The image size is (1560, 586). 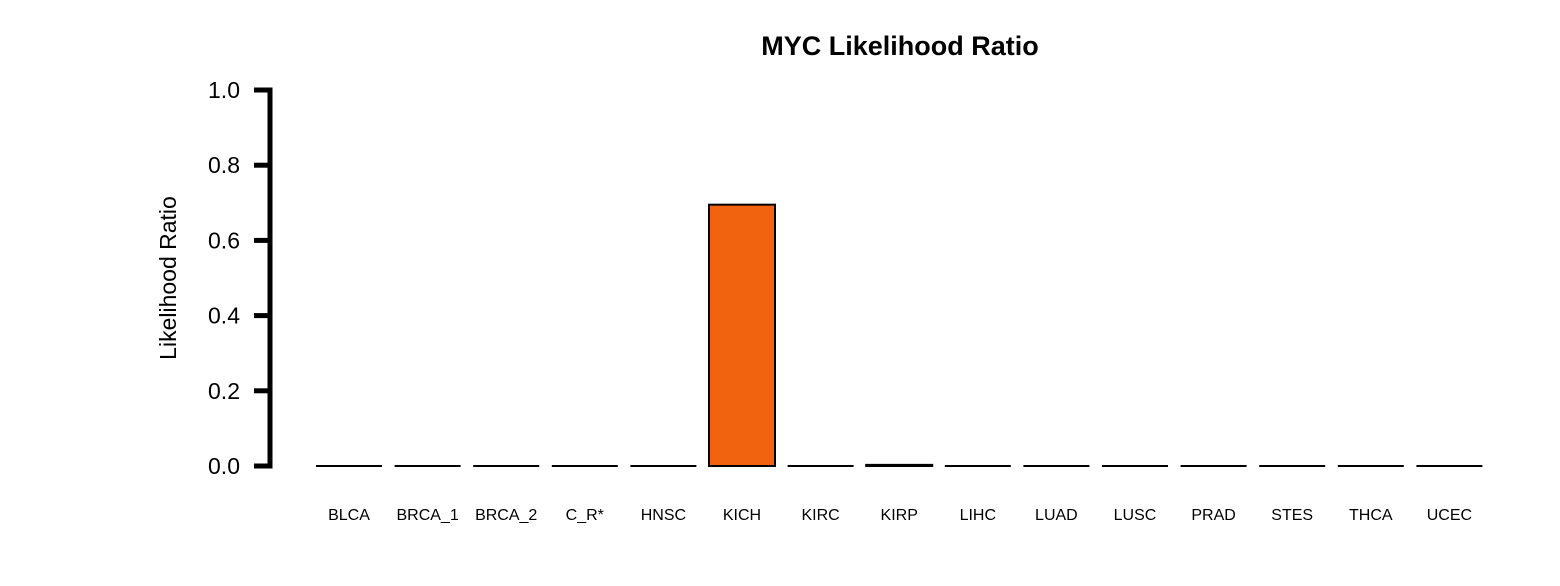 What do you see at coordinates (1449, 515) in the screenshot?
I see `x-tick-label: UCEC` at bounding box center [1449, 515].